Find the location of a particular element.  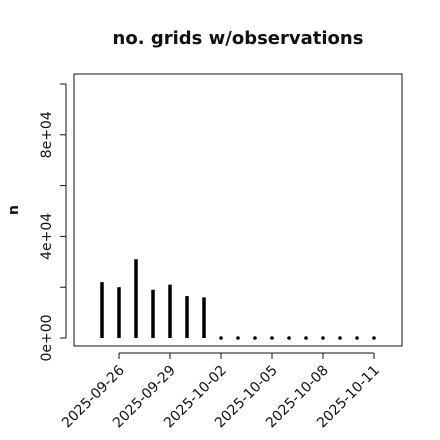

bars is located at coordinates (238, 299).